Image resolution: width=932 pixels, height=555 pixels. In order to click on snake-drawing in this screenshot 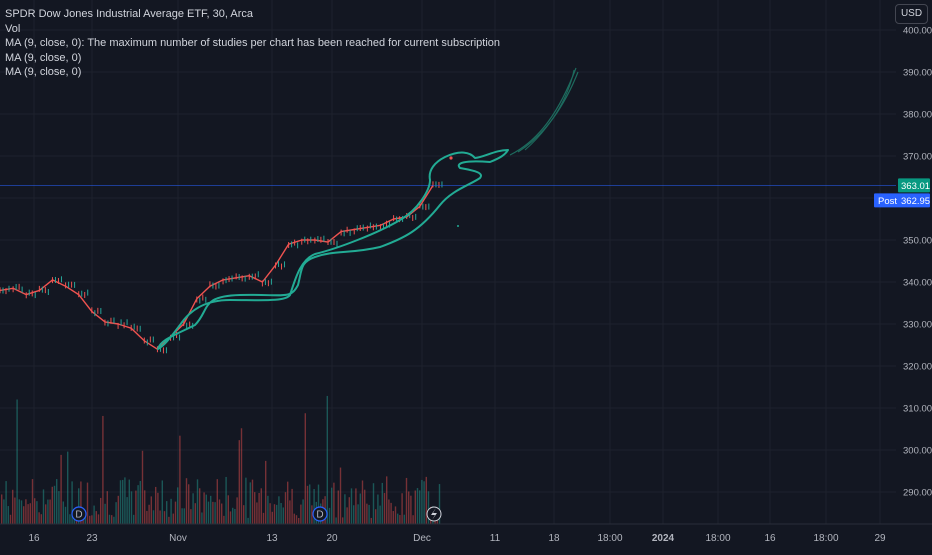, I will do `click(333, 249)`.